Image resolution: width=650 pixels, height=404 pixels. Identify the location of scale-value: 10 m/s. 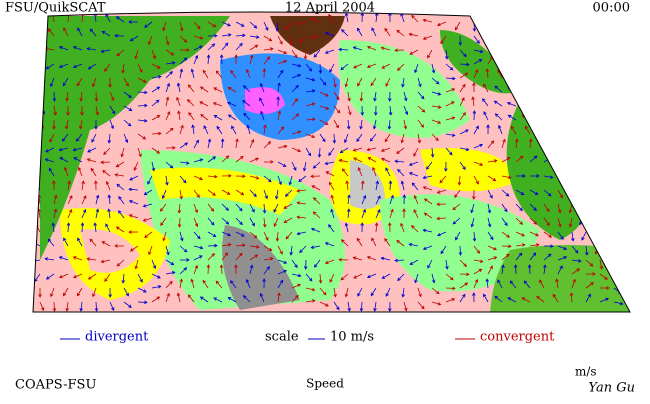
(352, 337).